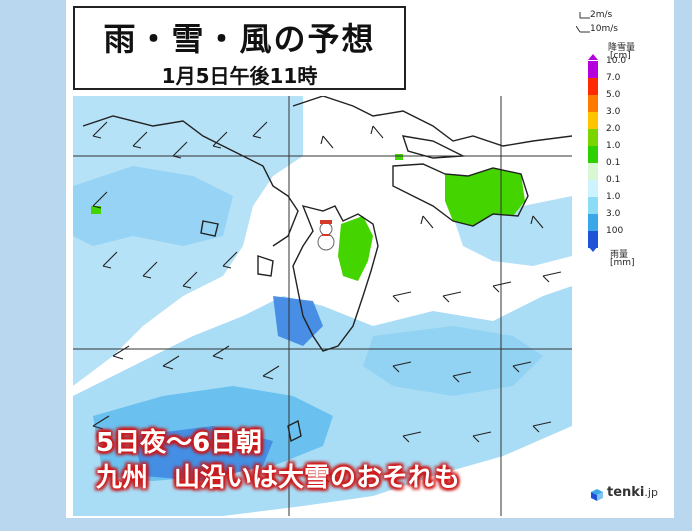  I want to click on forecast-time: 1月5日午後11時, so click(239, 76).